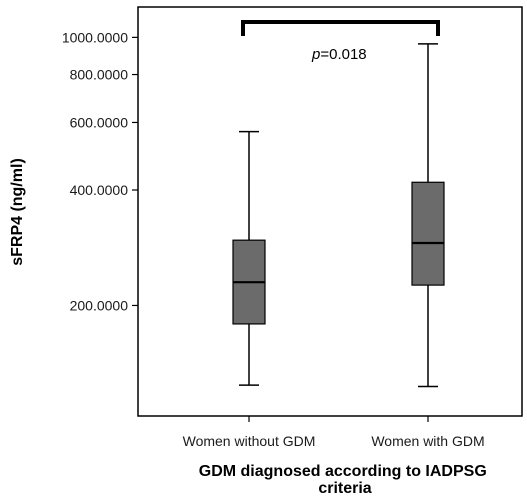  What do you see at coordinates (344, 488) in the screenshot?
I see `x-axis-title-line-2: criteria` at bounding box center [344, 488].